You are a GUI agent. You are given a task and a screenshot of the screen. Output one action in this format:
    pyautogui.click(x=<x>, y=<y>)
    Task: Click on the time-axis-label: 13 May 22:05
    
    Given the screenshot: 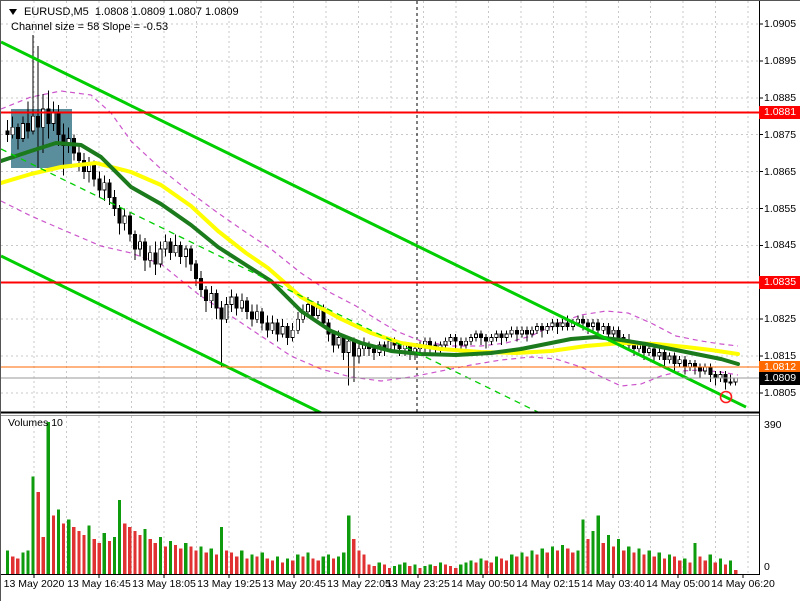 What is the action you would take?
    pyautogui.click(x=359, y=584)
    